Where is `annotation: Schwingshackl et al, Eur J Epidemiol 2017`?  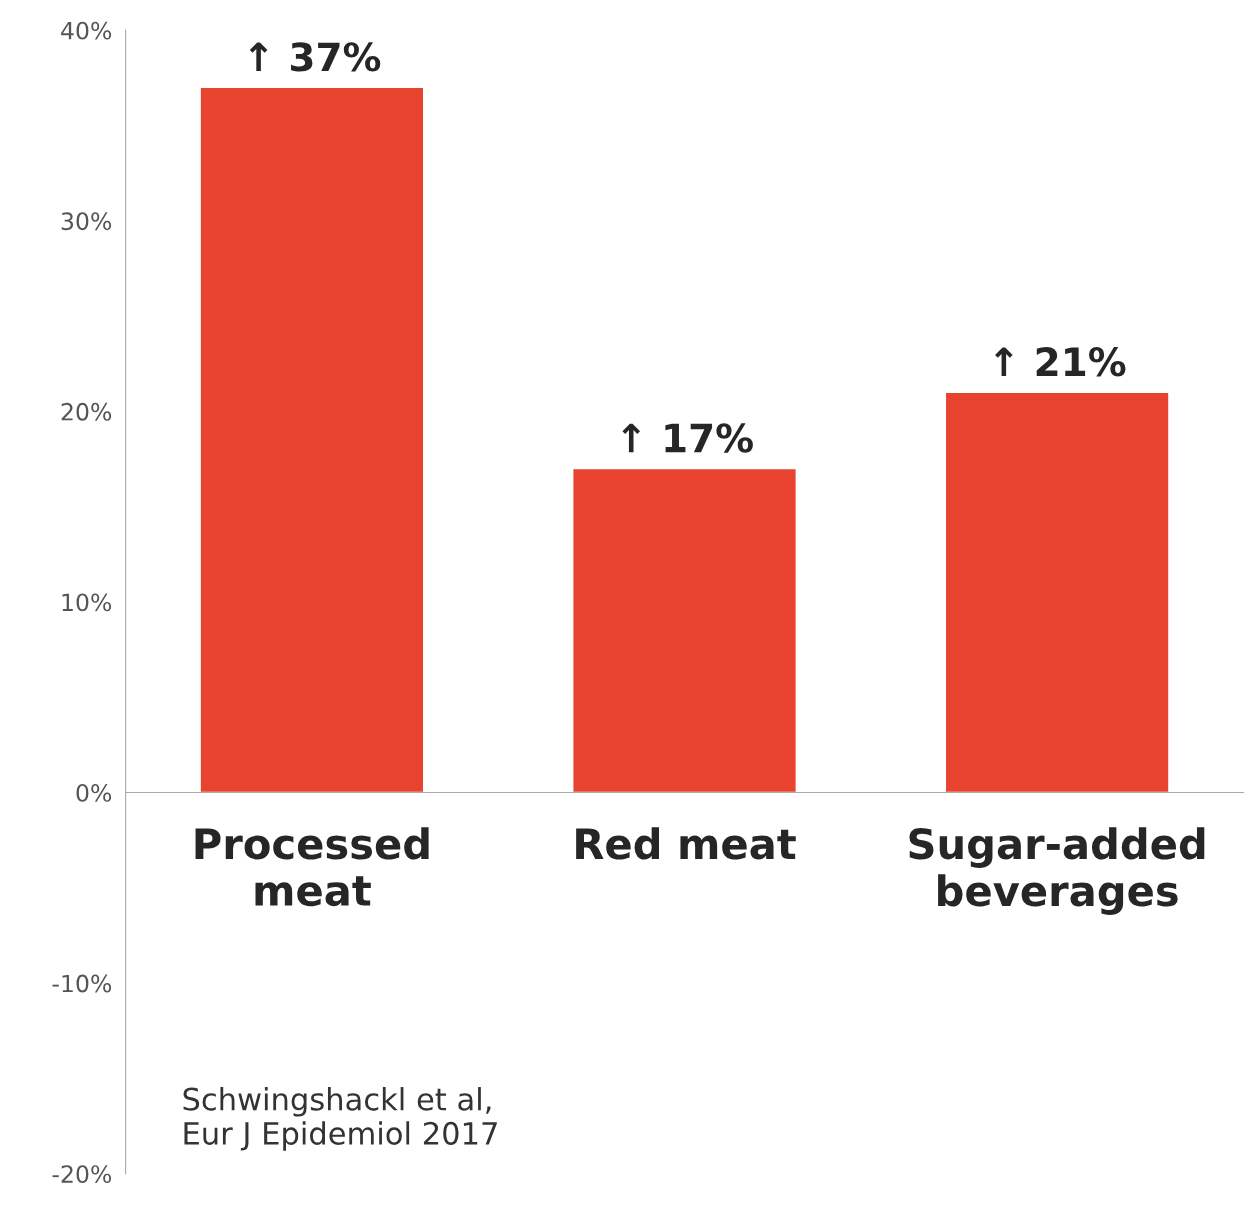 annotation: Schwingshackl et al, Eur J Epidemiol 2017 is located at coordinates (340, 1119).